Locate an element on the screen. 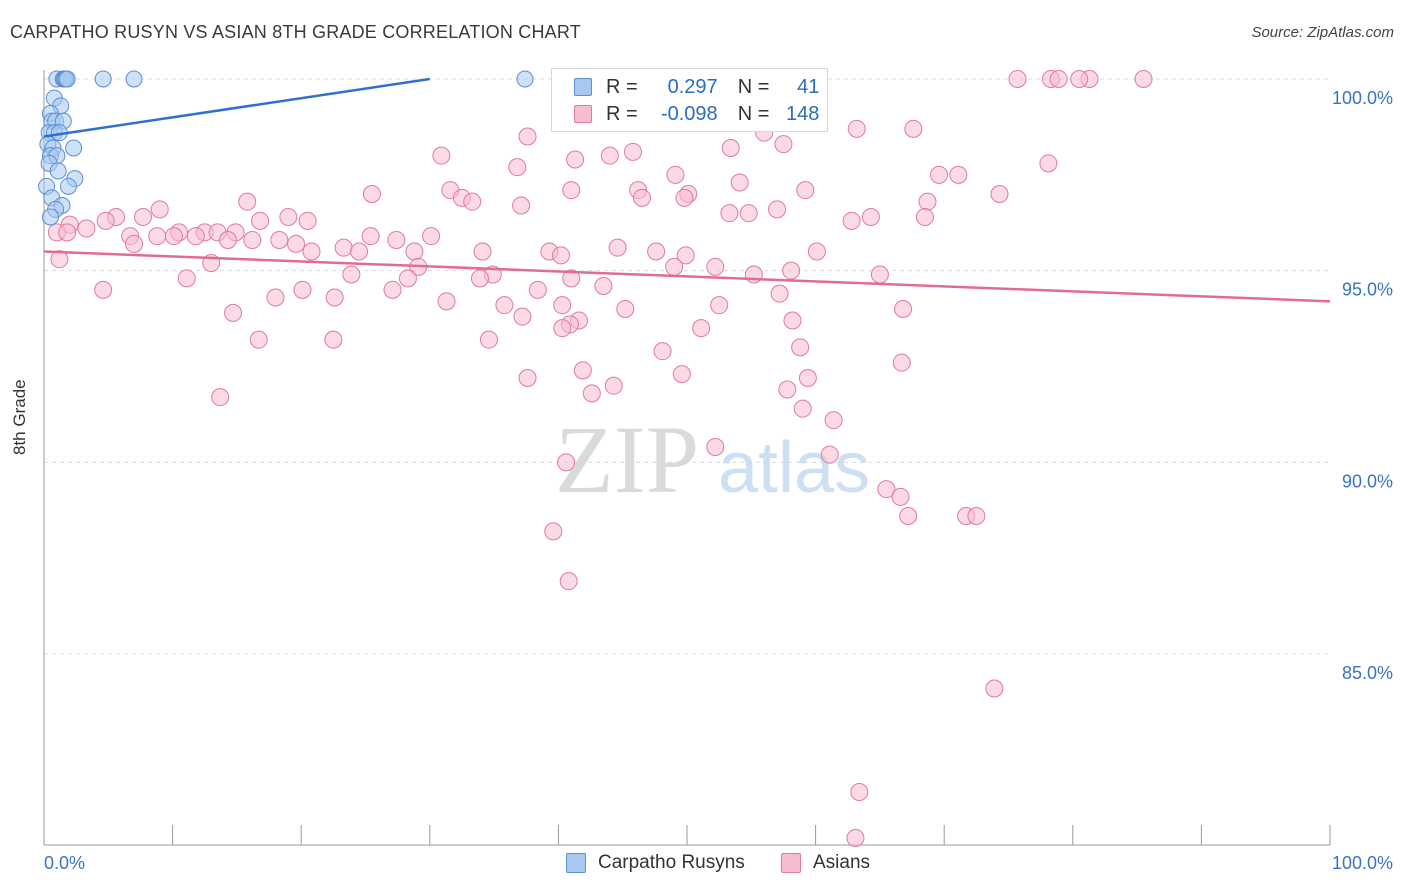 This screenshot has width=1406, height=892. legend-swatch-asians is located at coordinates (583, 114).